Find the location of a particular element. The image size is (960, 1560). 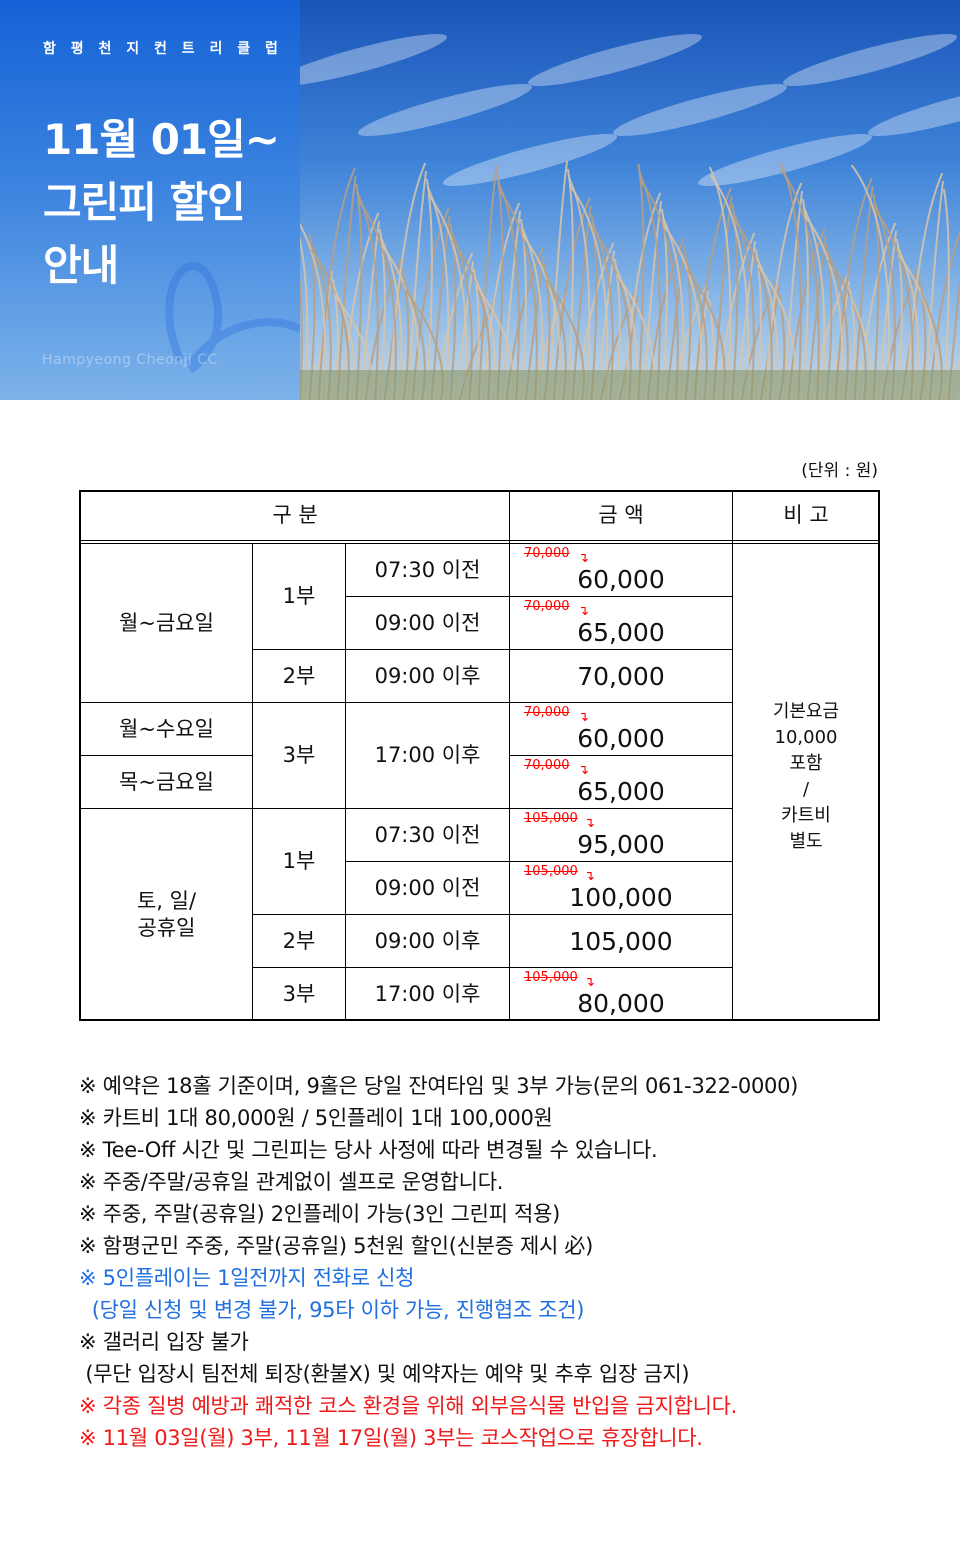

english-club-name: Hampyeong Cheonji CC is located at coordinates (130, 360).